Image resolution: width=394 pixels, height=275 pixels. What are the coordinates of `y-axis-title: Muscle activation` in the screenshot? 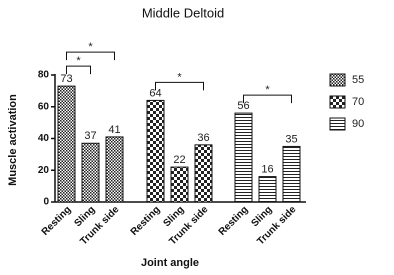 It's located at (13, 140).